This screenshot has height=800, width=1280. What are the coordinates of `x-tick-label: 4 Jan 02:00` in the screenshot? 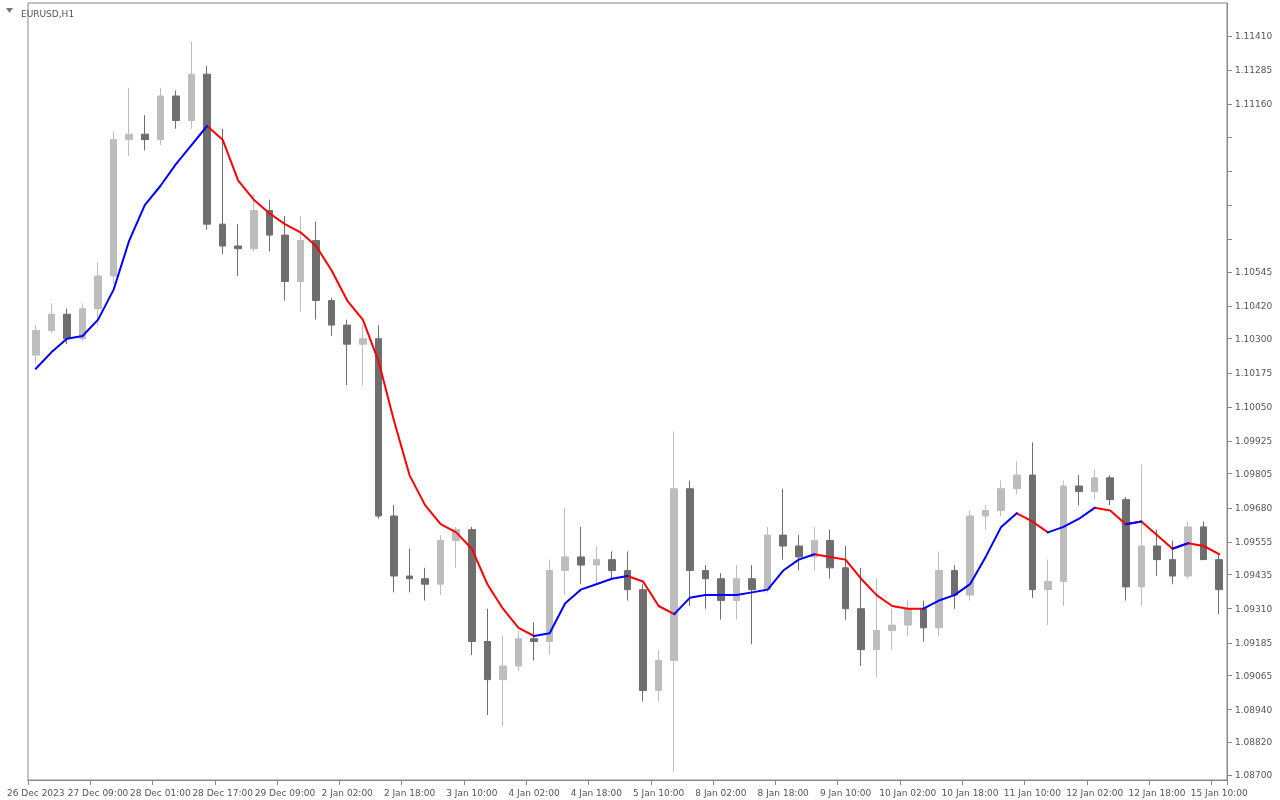 It's located at (534, 792).